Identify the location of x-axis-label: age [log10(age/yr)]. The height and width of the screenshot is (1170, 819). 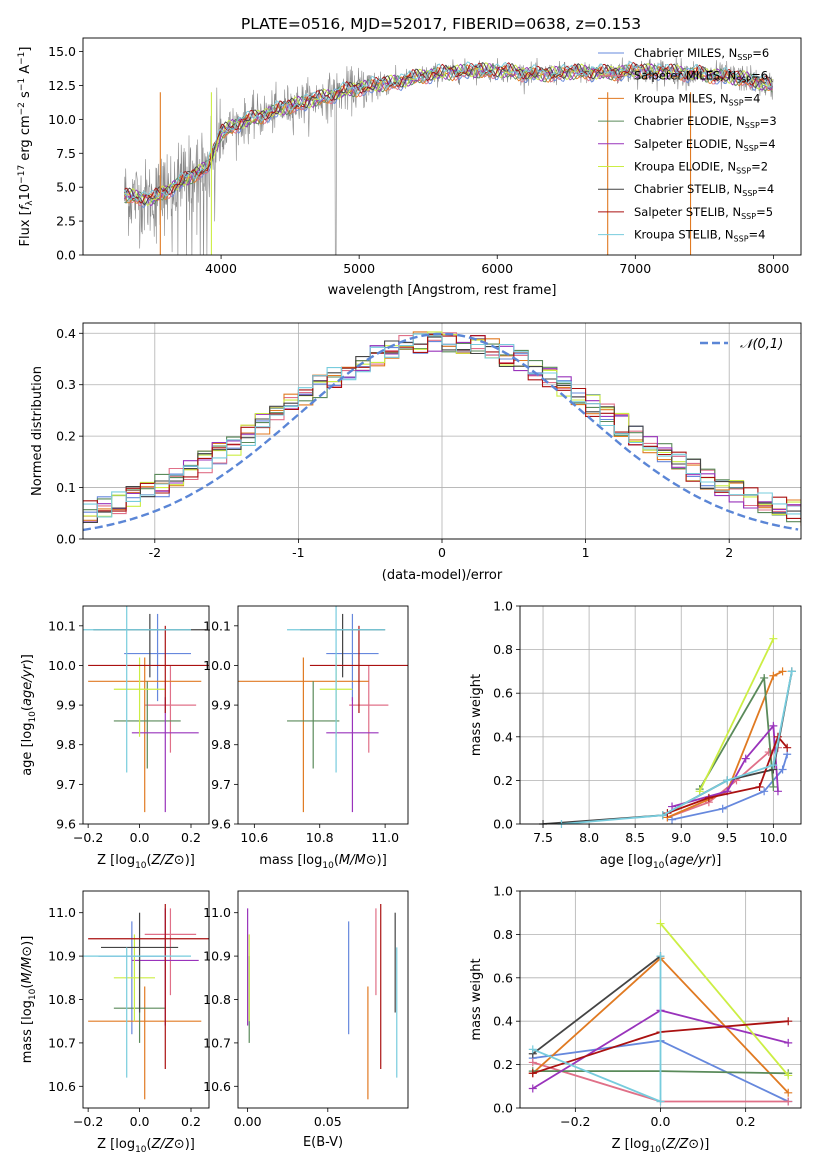
(661, 862).